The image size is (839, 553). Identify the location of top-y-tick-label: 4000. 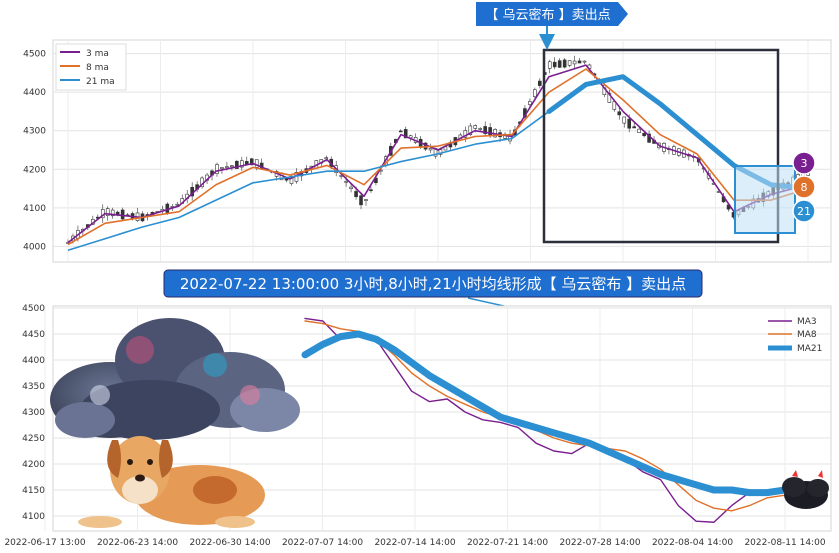
(34, 247).